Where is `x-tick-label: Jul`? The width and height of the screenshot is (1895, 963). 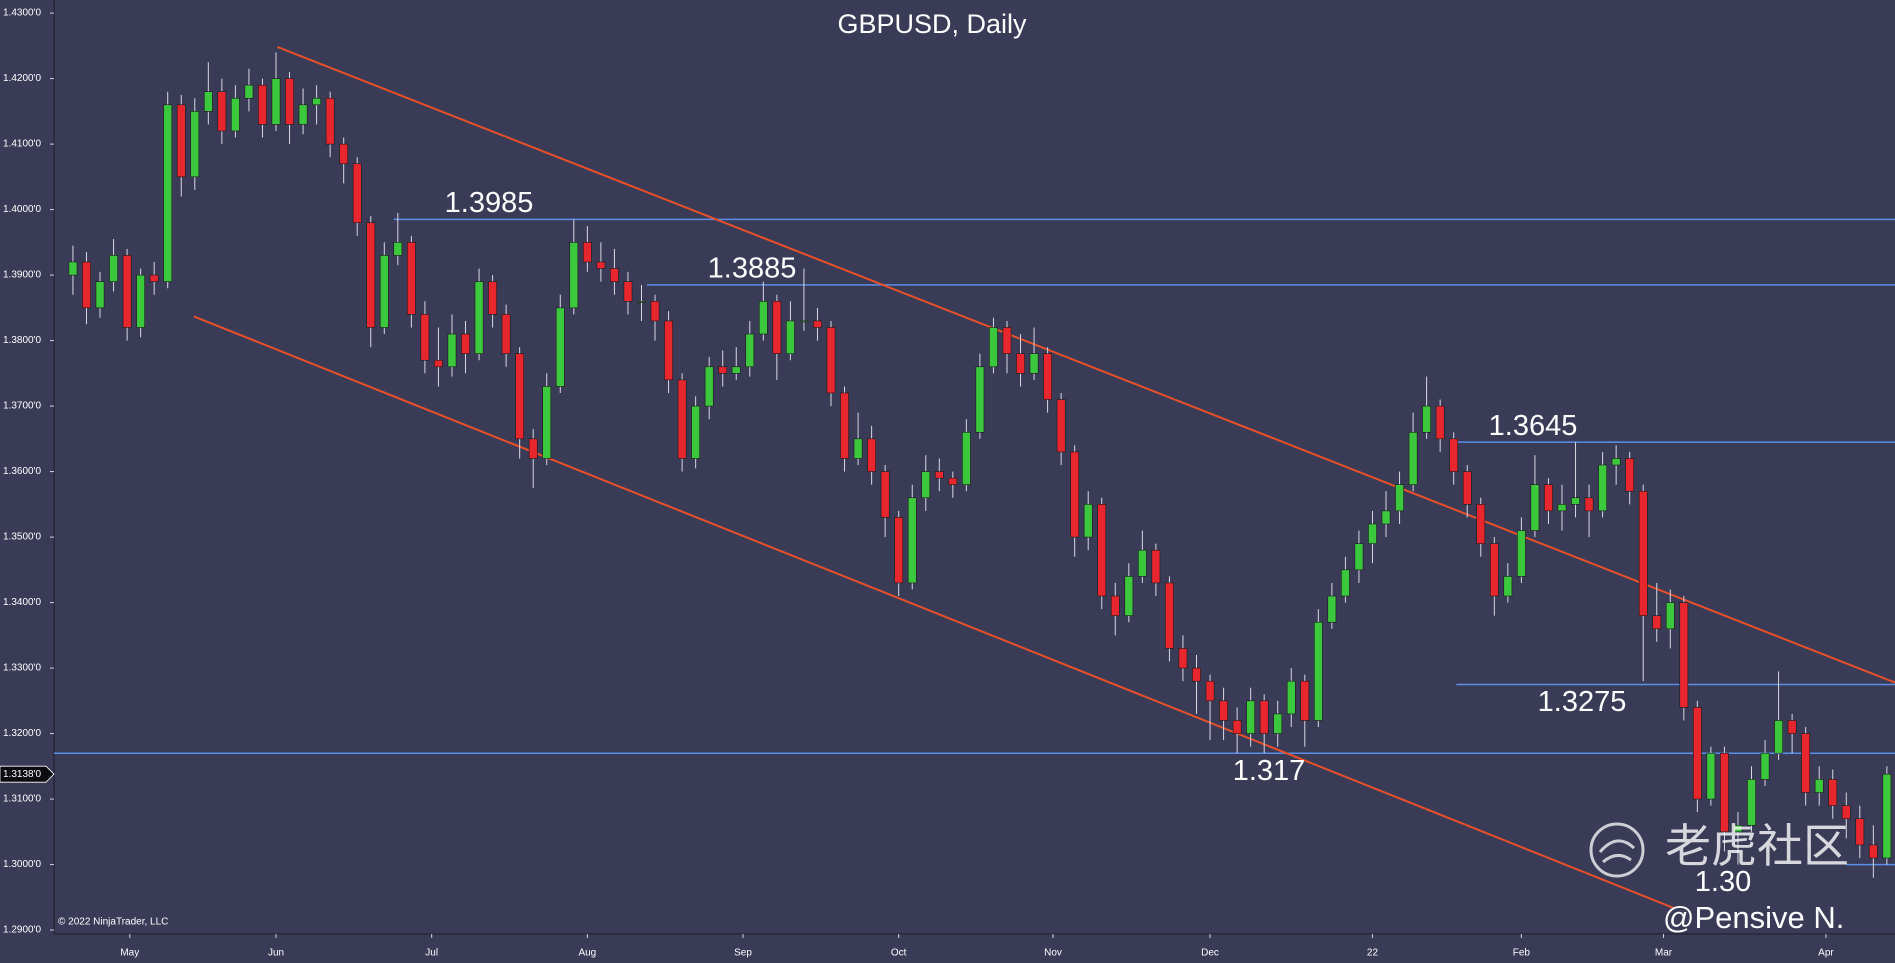
x-tick-label: Jul is located at coordinates (431, 953).